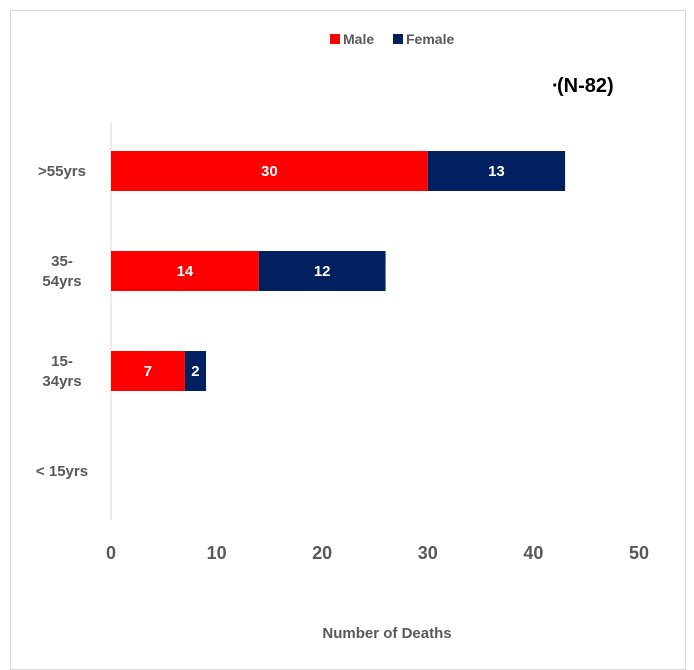  Describe the element at coordinates (428, 553) in the screenshot. I see `x-tick-label-3: 30` at that location.